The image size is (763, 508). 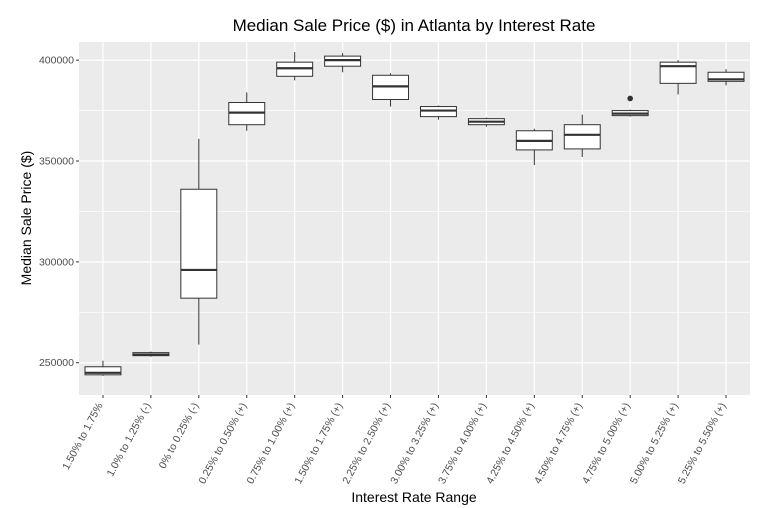 What do you see at coordinates (56, 262) in the screenshot?
I see `y-tick-label: 300000` at bounding box center [56, 262].